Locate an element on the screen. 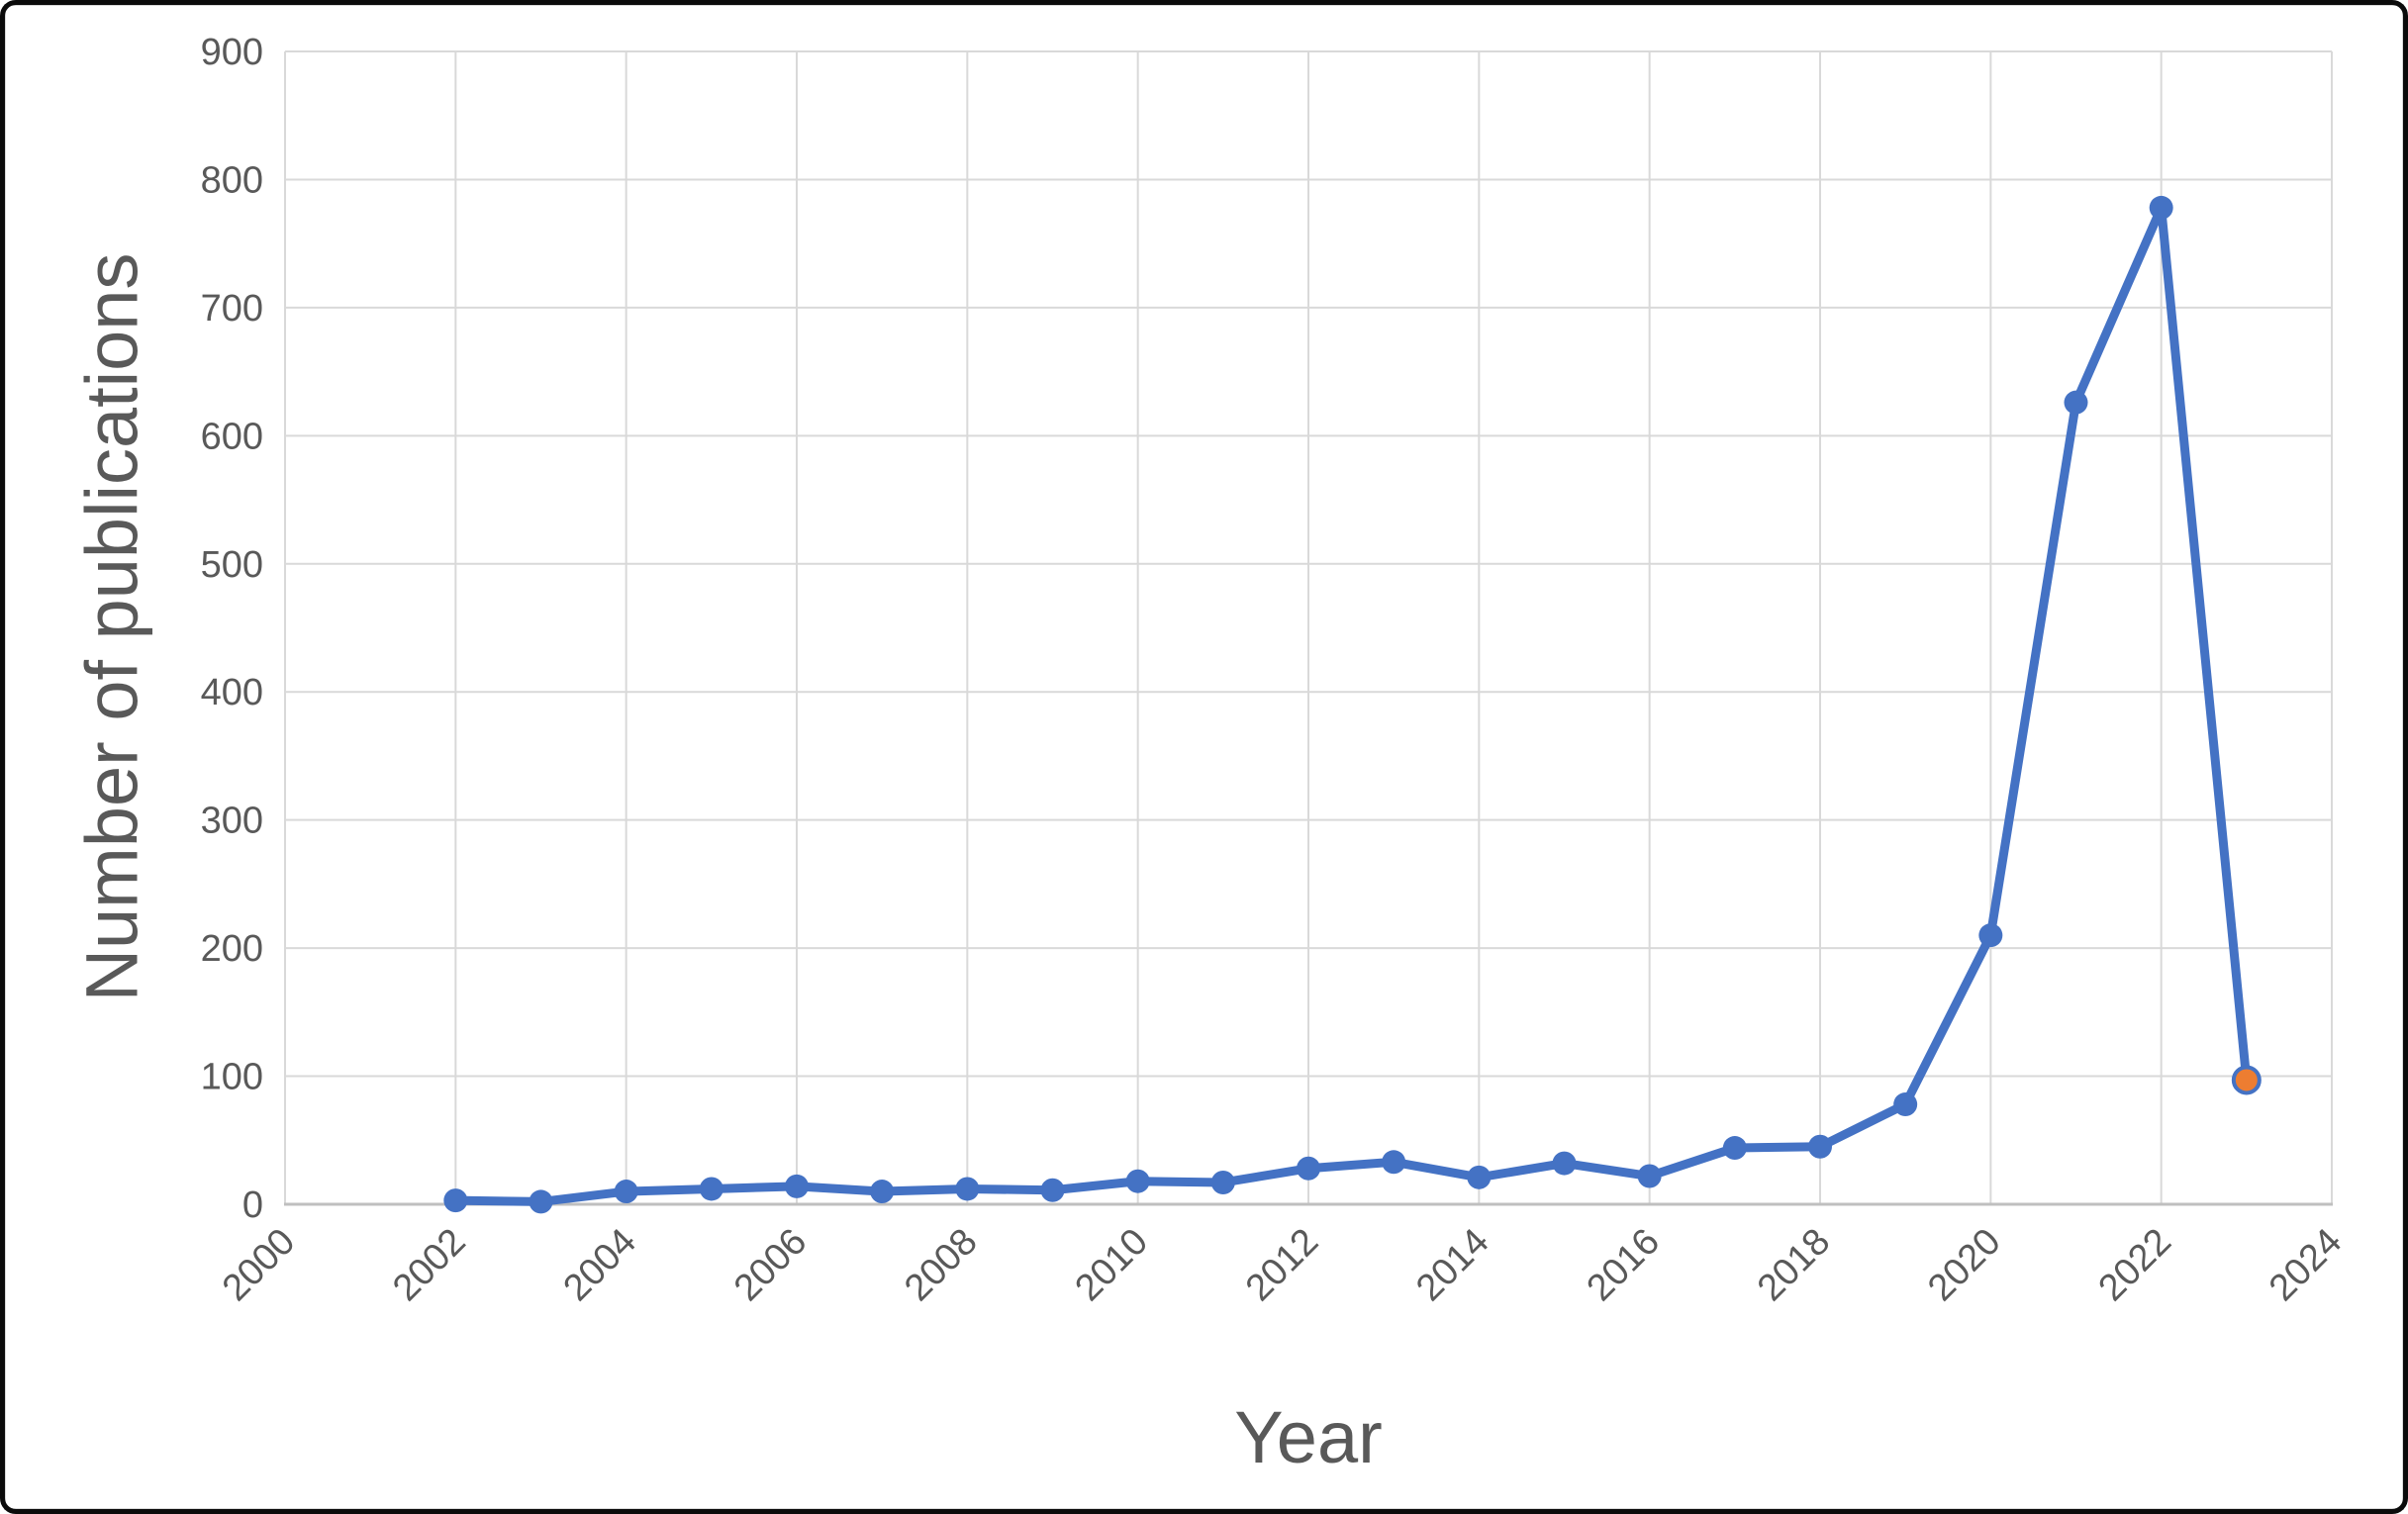 Image resolution: width=2408 pixels, height=1514 pixels. data-point-2013 is located at coordinates (1394, 1162).